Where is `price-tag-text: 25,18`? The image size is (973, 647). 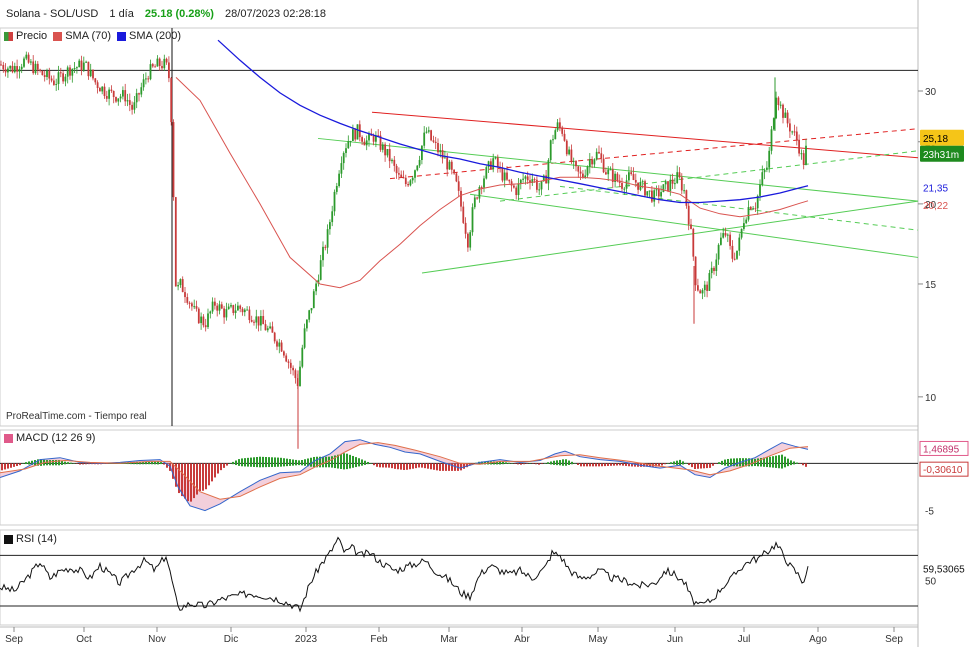
price-tag-text: 25,18 is located at coordinates (935, 139).